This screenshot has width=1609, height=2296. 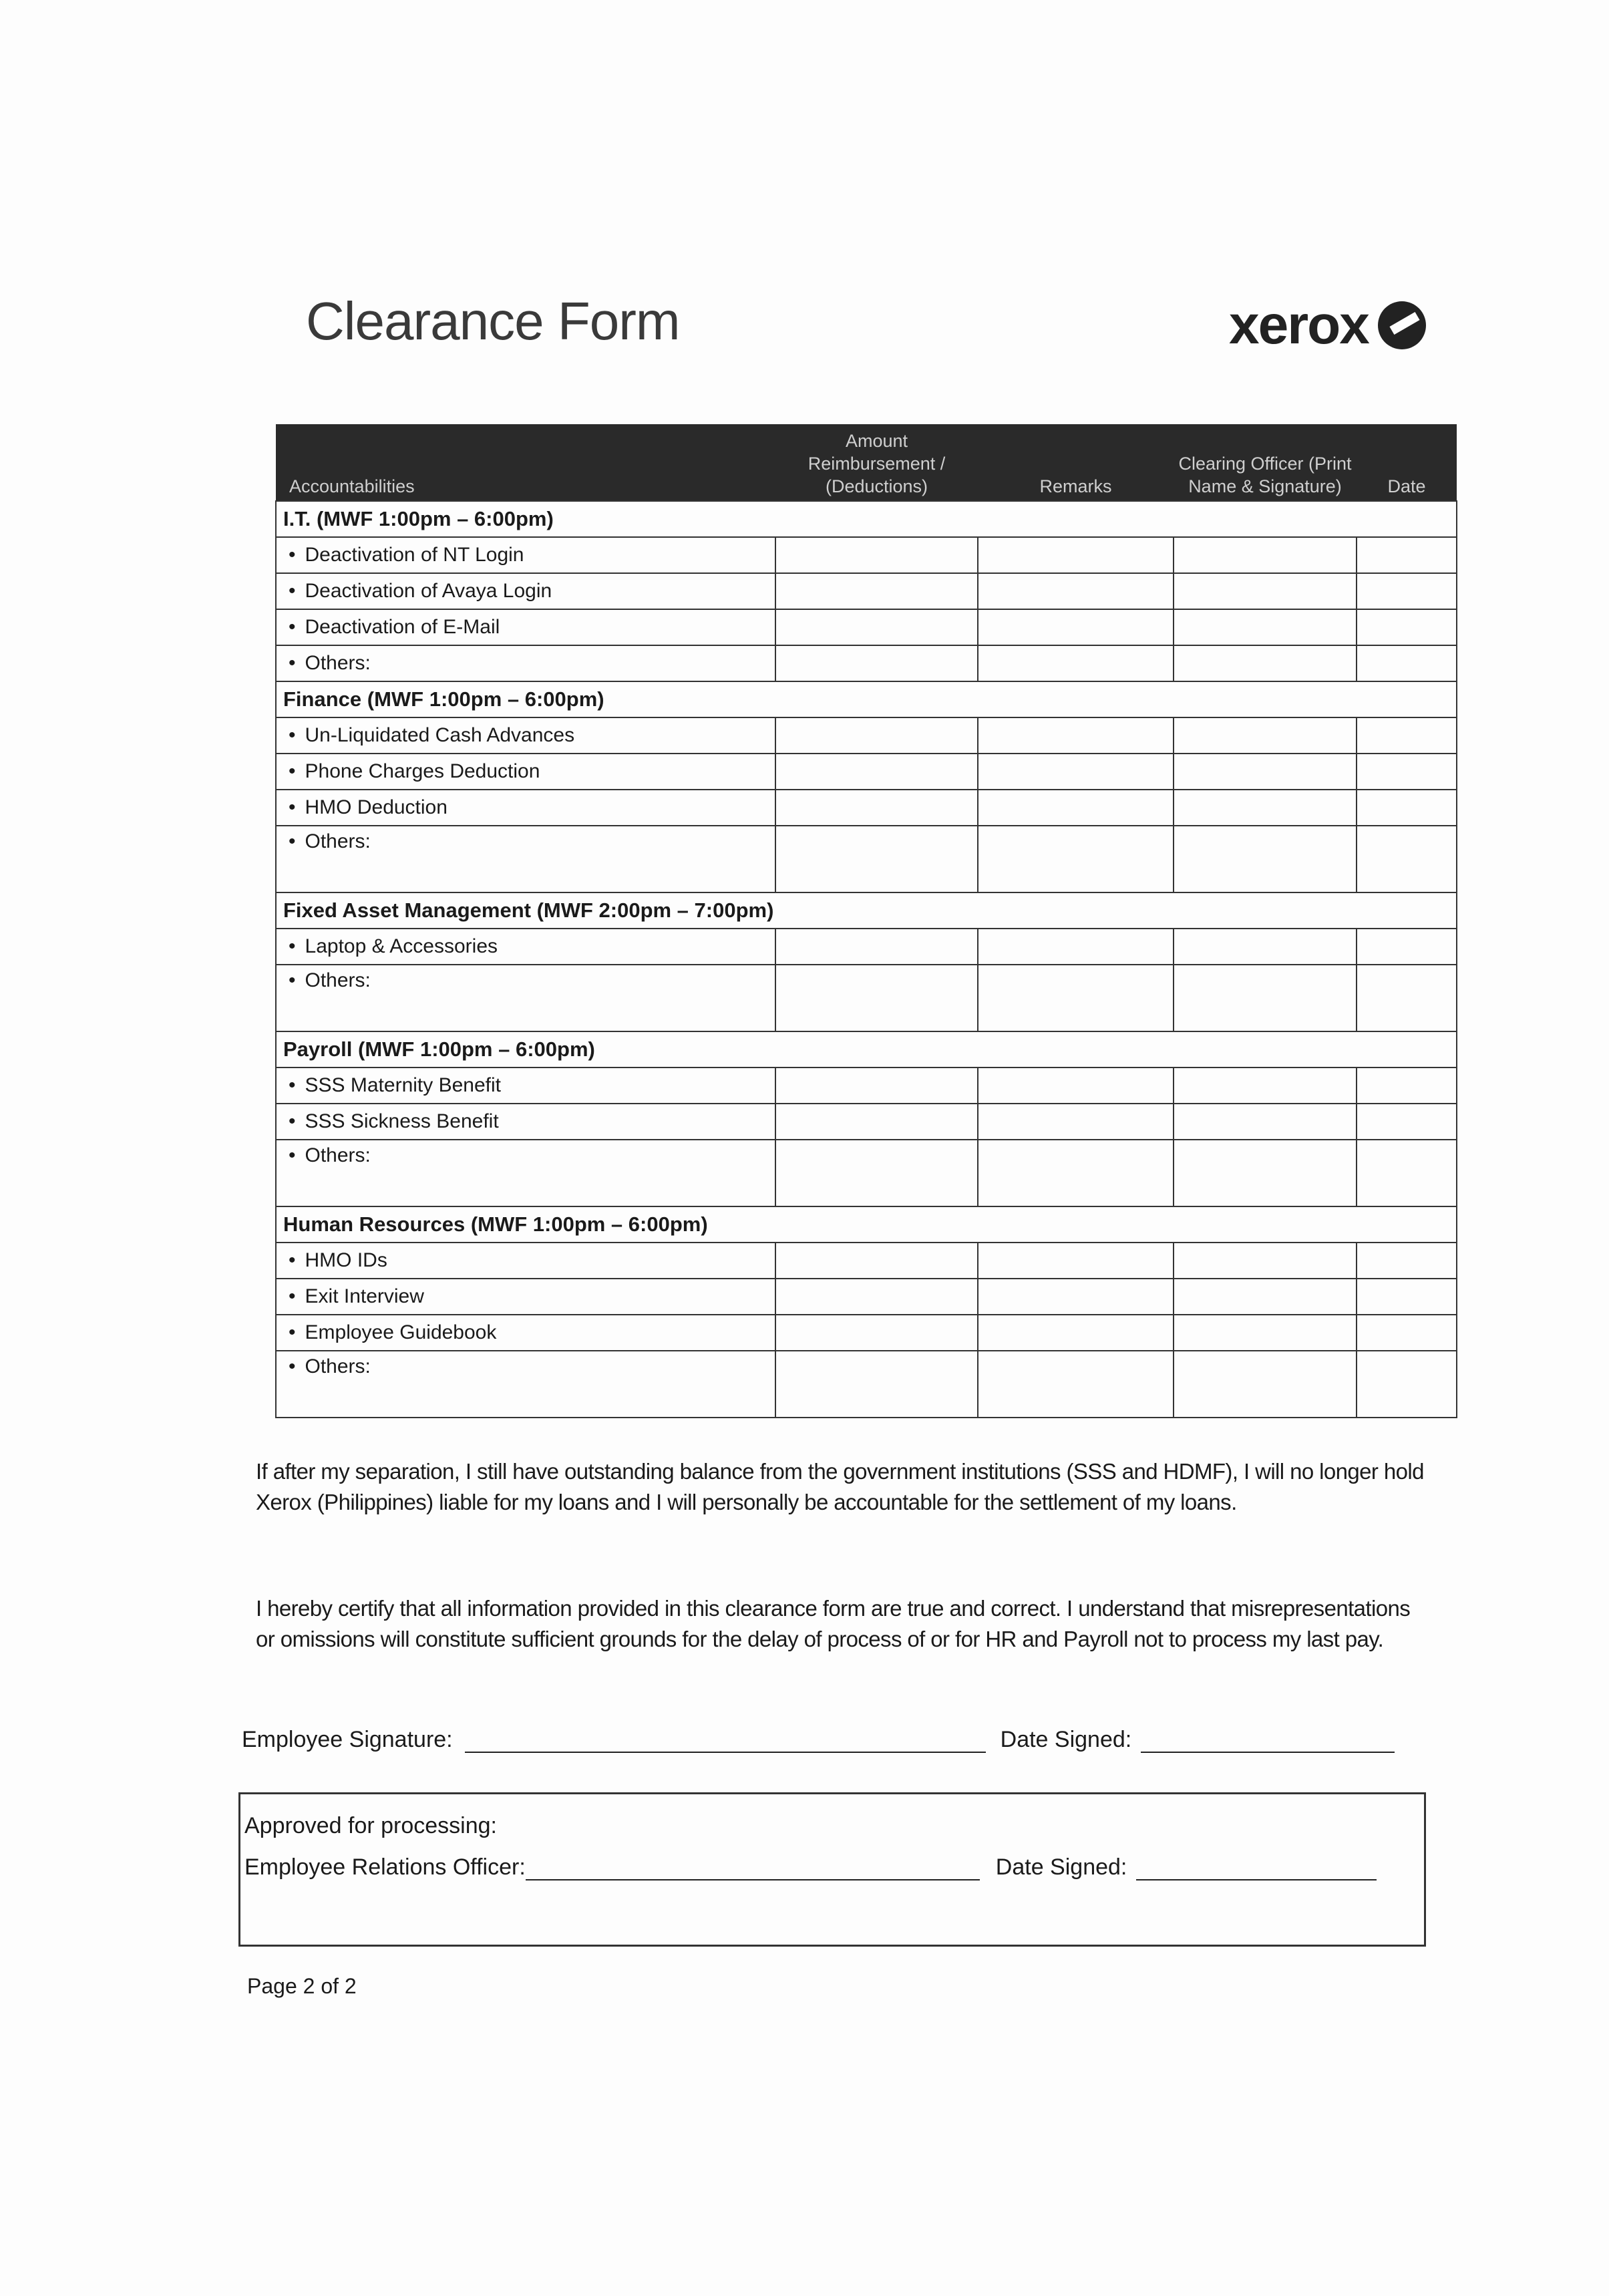 What do you see at coordinates (525, 663) in the screenshot?
I see `accountability-item: • Others:` at bounding box center [525, 663].